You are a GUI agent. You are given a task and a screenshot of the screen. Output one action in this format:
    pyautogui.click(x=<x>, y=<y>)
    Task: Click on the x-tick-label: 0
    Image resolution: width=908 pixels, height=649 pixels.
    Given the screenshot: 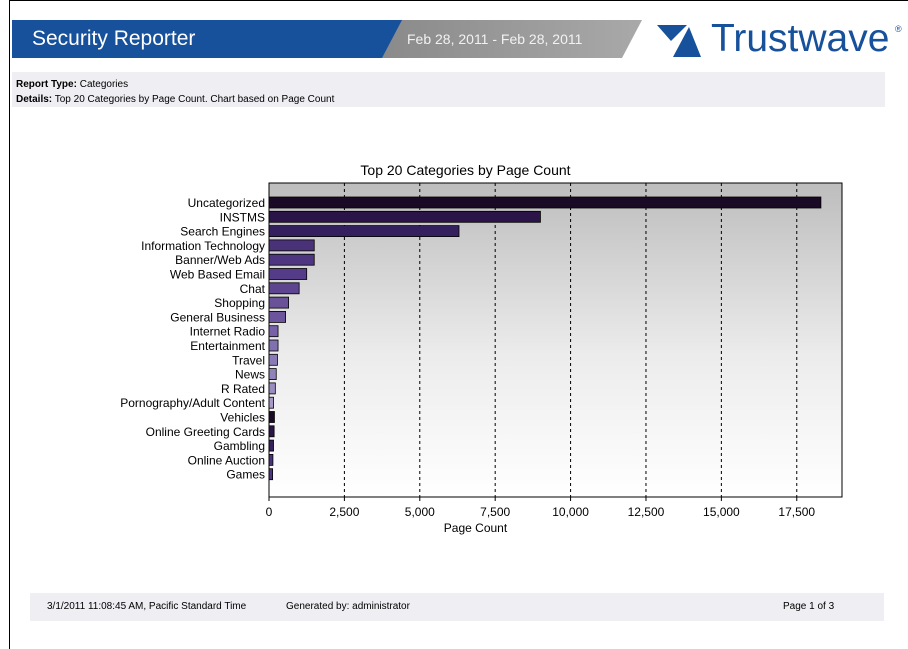 What is the action you would take?
    pyautogui.click(x=269, y=512)
    